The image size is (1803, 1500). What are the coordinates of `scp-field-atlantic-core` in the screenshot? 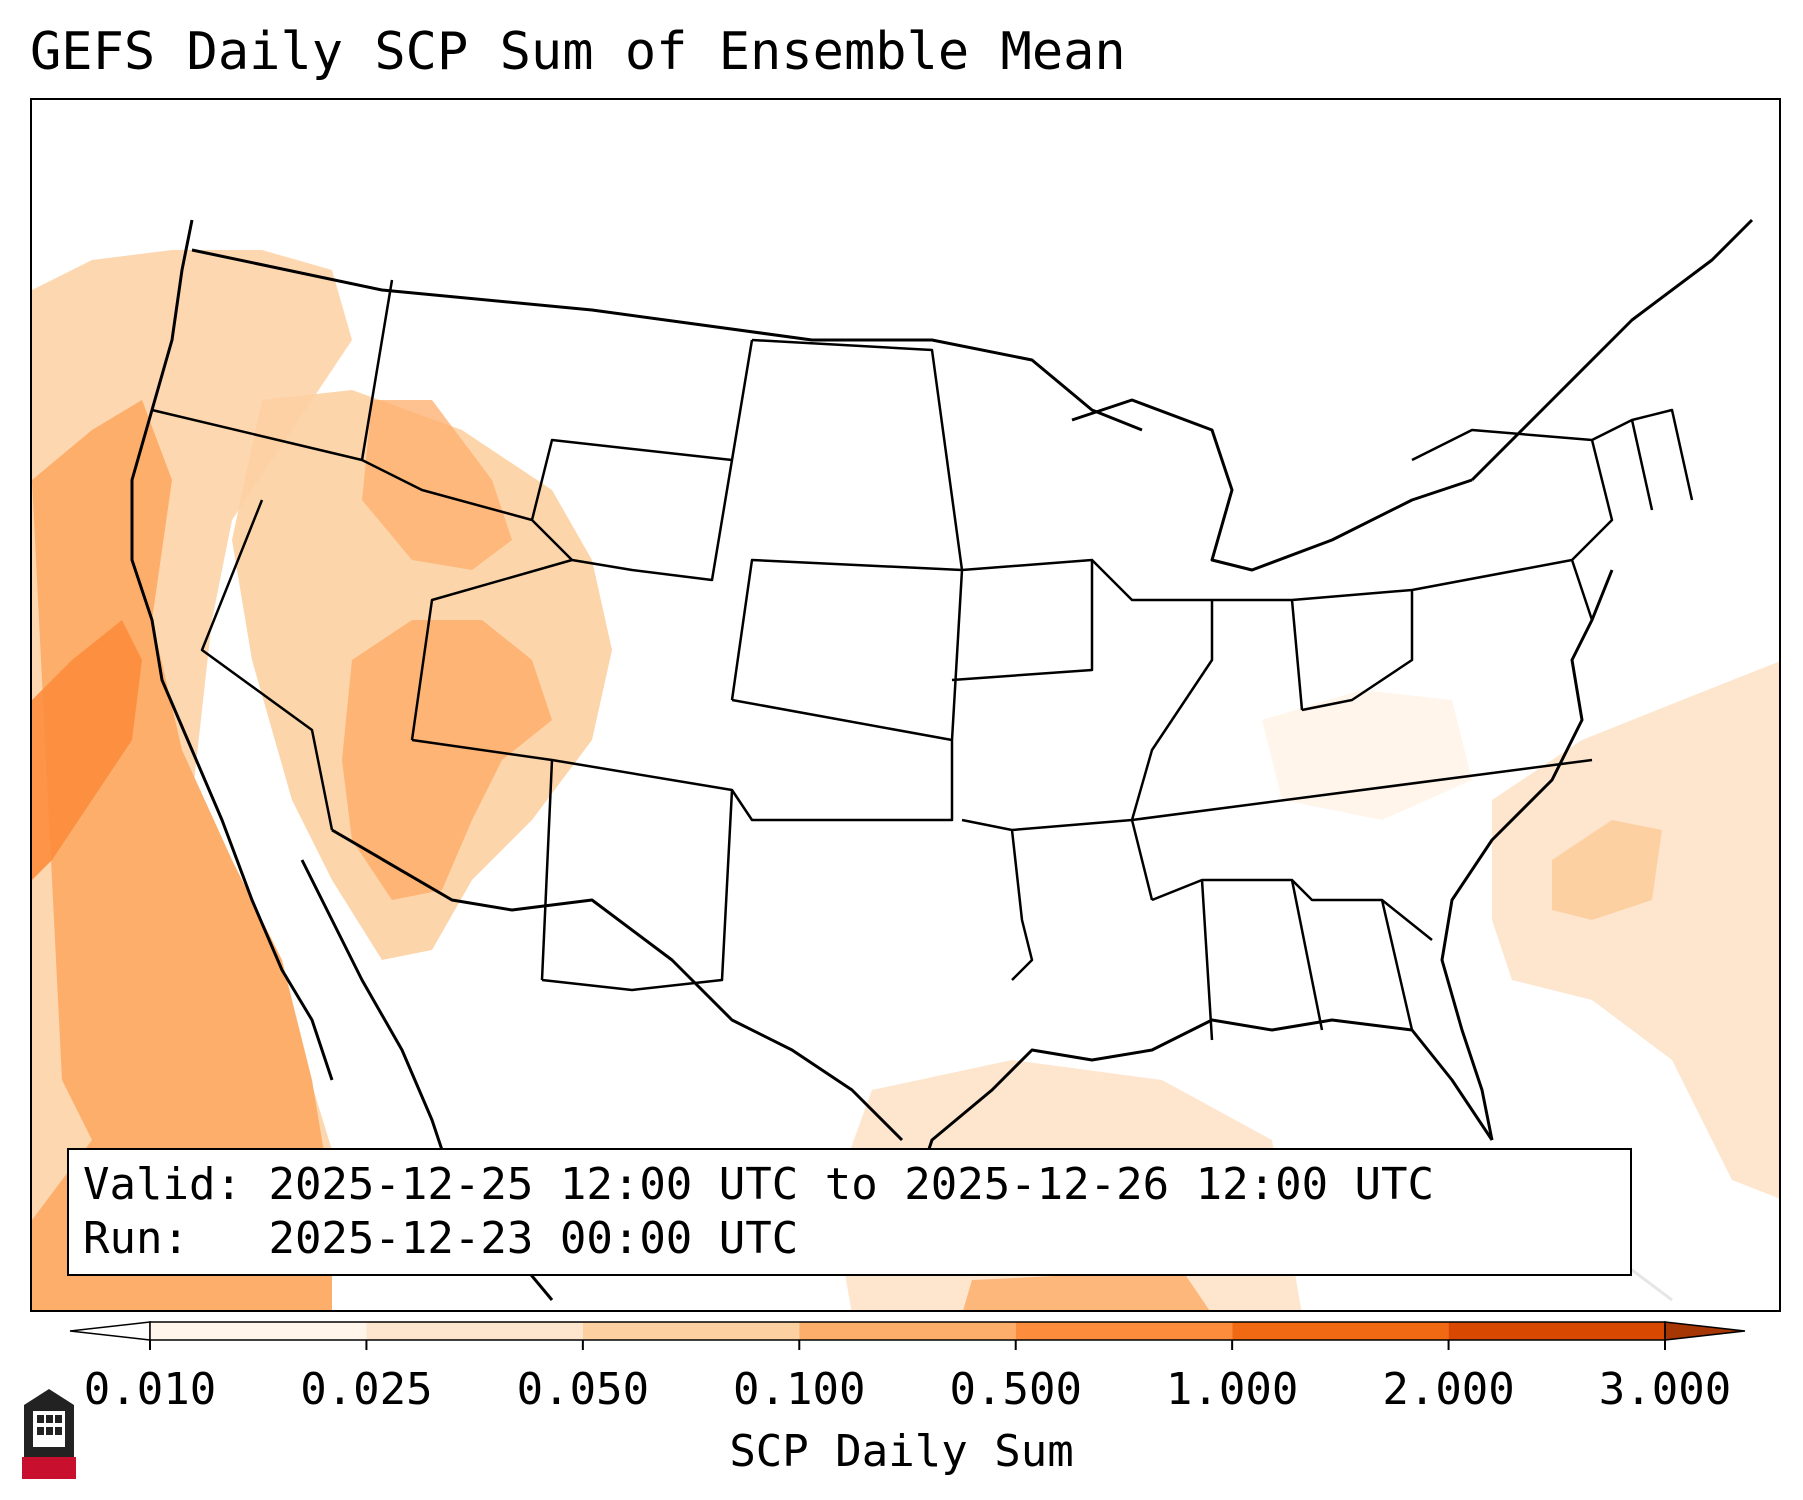 It's located at (1607, 870).